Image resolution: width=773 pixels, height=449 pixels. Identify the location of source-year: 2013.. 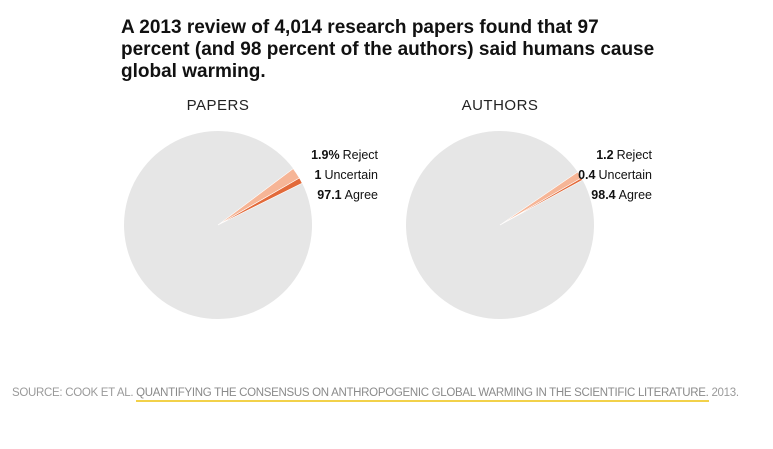
(723, 393).